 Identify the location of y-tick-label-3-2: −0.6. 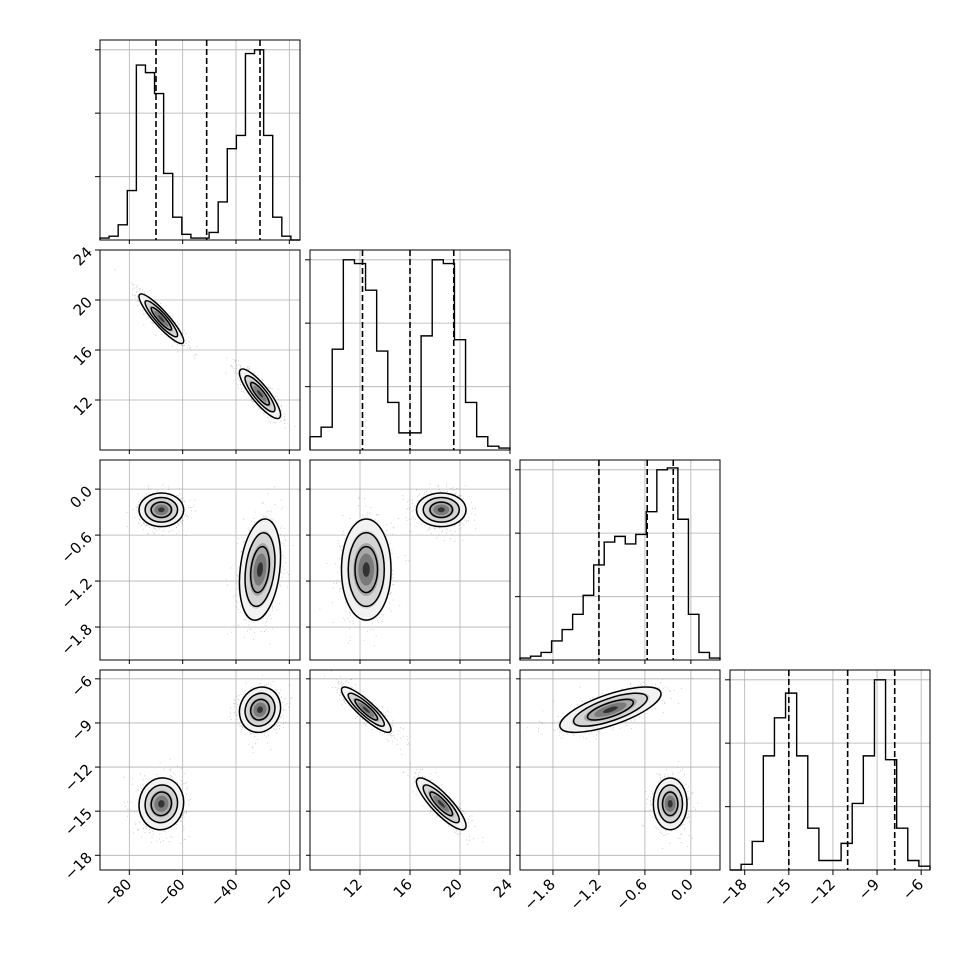
(77, 547).